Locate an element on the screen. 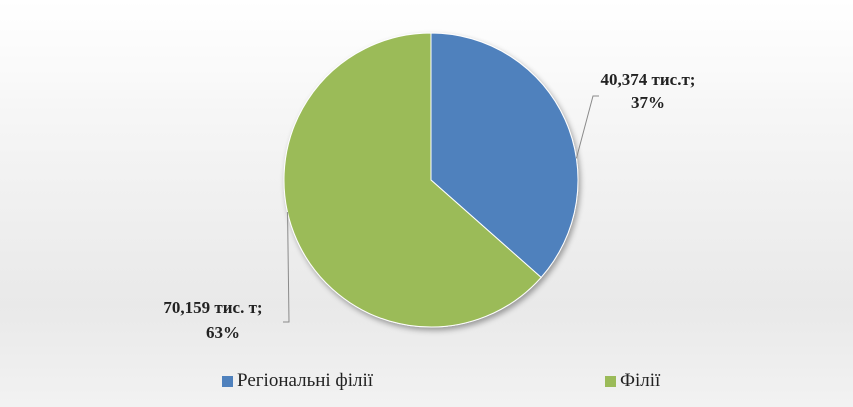 The width and height of the screenshot is (853, 407). pie-slice-regional is located at coordinates (504, 155).